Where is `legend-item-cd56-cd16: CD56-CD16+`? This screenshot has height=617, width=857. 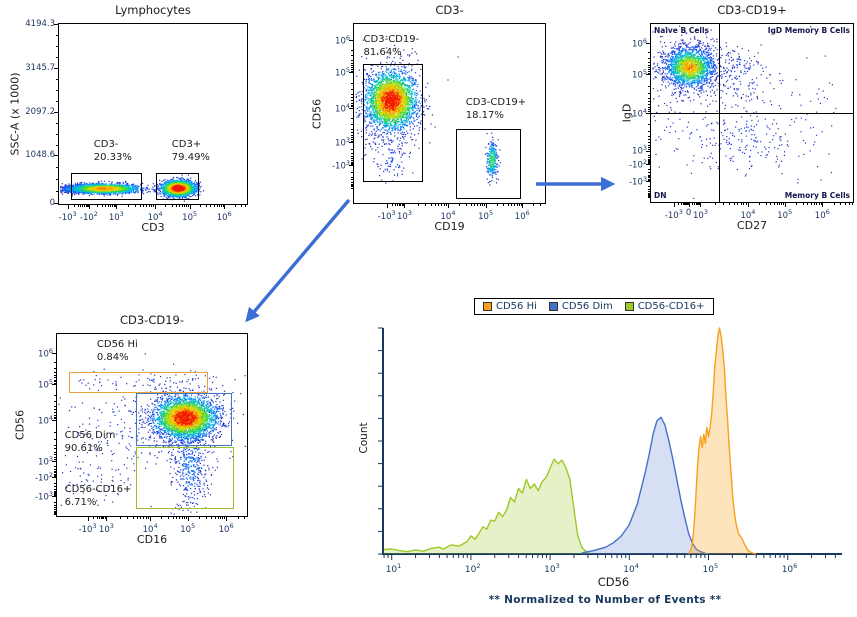 legend-item-cd56-cd16: CD56-CD16+ is located at coordinates (664, 306).